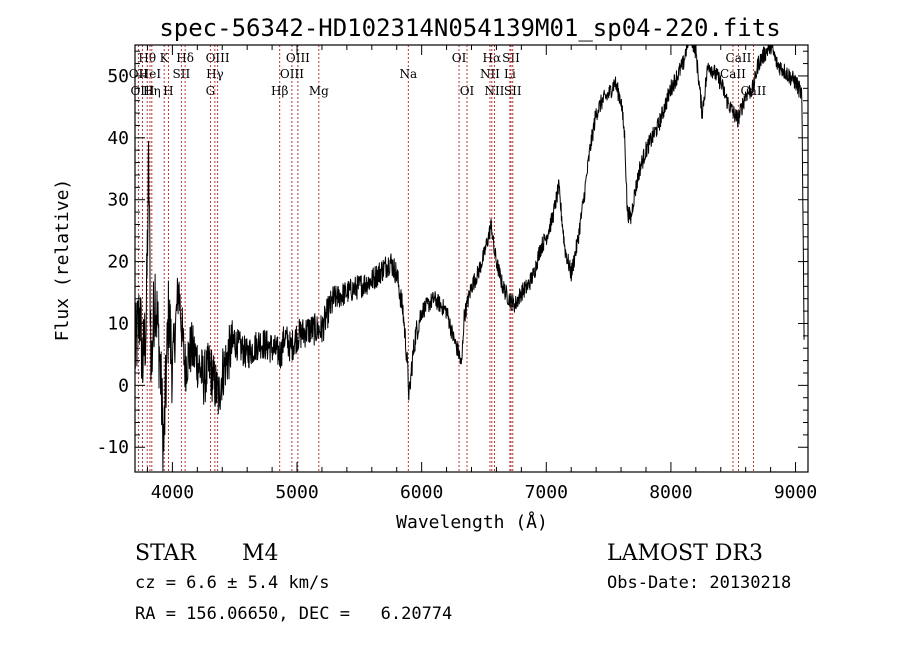 The height and width of the screenshot is (649, 900). I want to click on spectral-line-label: H, so click(168, 91).